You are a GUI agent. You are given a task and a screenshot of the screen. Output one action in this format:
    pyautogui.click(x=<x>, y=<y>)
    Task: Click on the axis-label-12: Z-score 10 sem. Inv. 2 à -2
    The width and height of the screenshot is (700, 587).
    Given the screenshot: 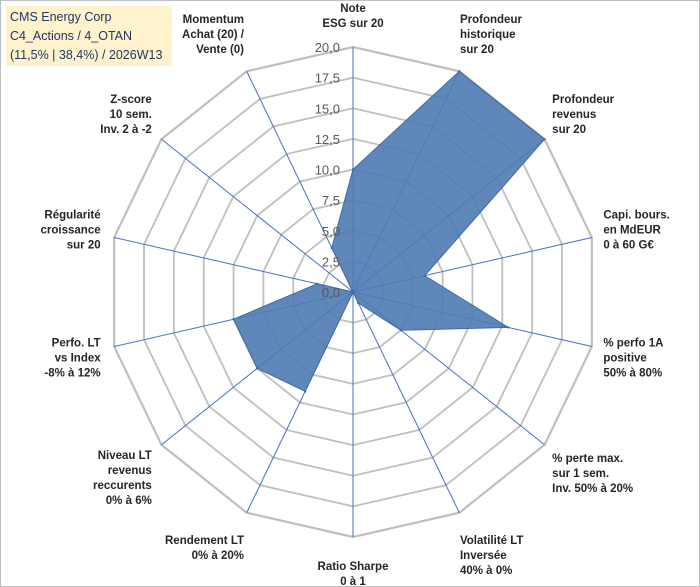 What is the action you would take?
    pyautogui.click(x=126, y=115)
    